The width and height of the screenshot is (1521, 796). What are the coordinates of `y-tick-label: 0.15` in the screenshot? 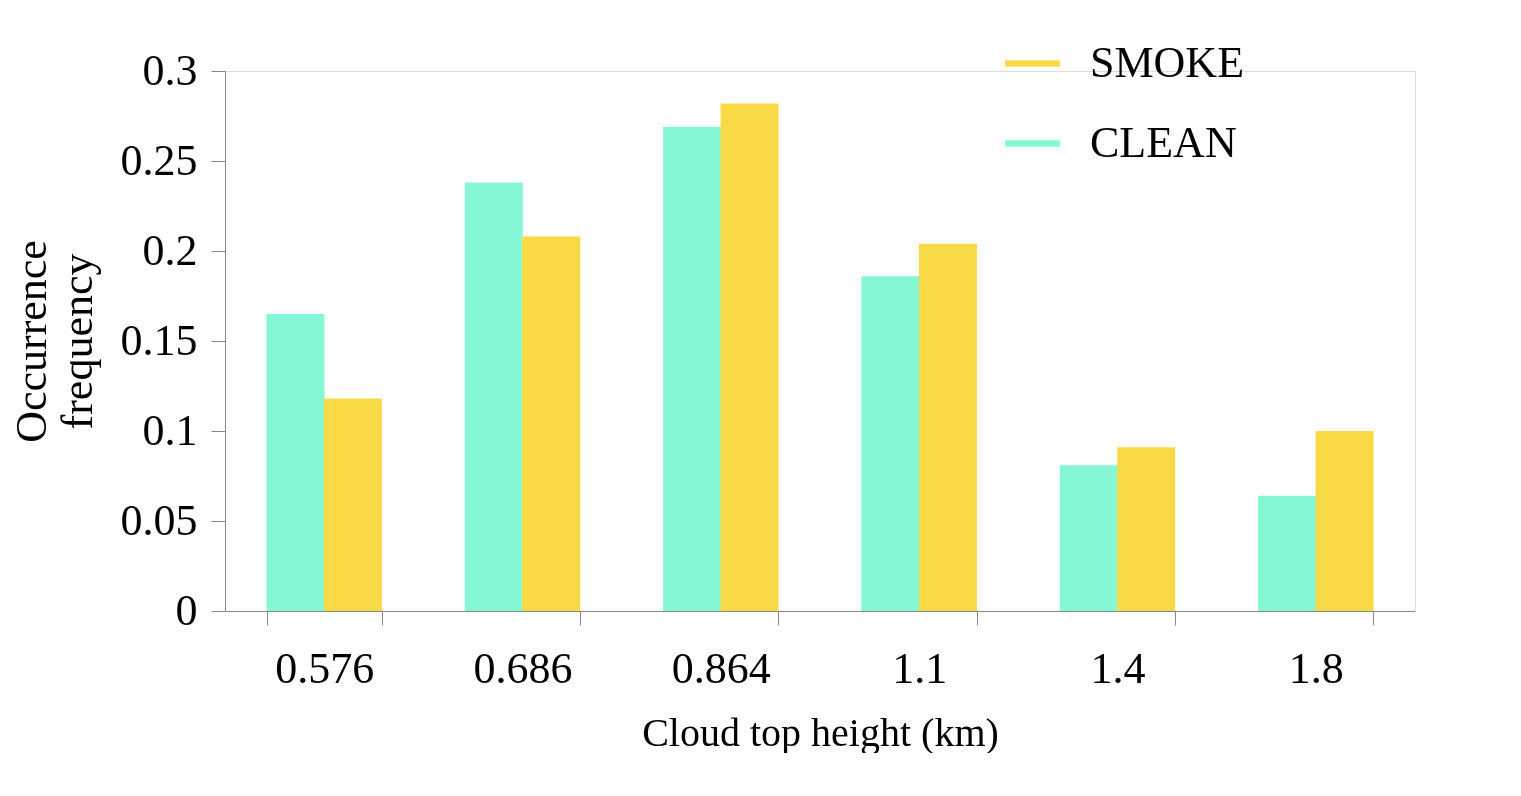 It's located at (159, 340).